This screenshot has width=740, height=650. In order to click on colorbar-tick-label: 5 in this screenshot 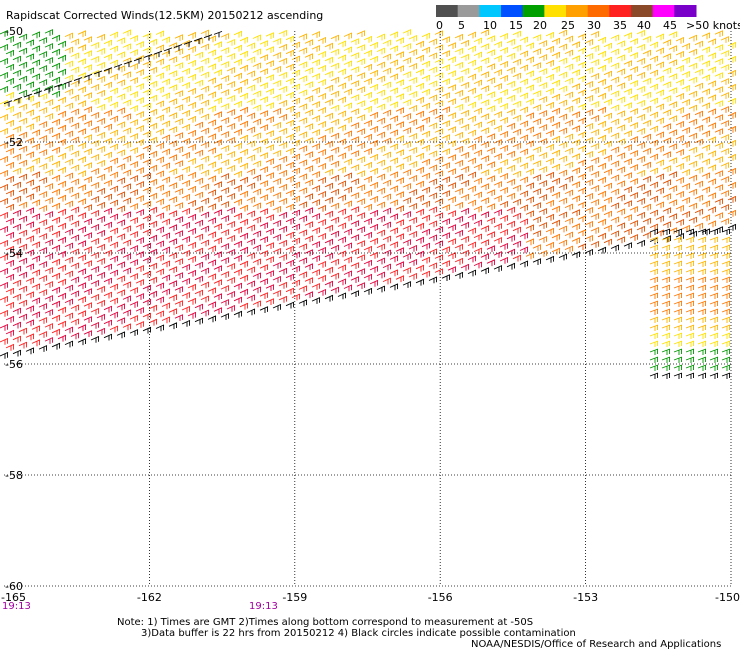, I will do `click(461, 25)`.